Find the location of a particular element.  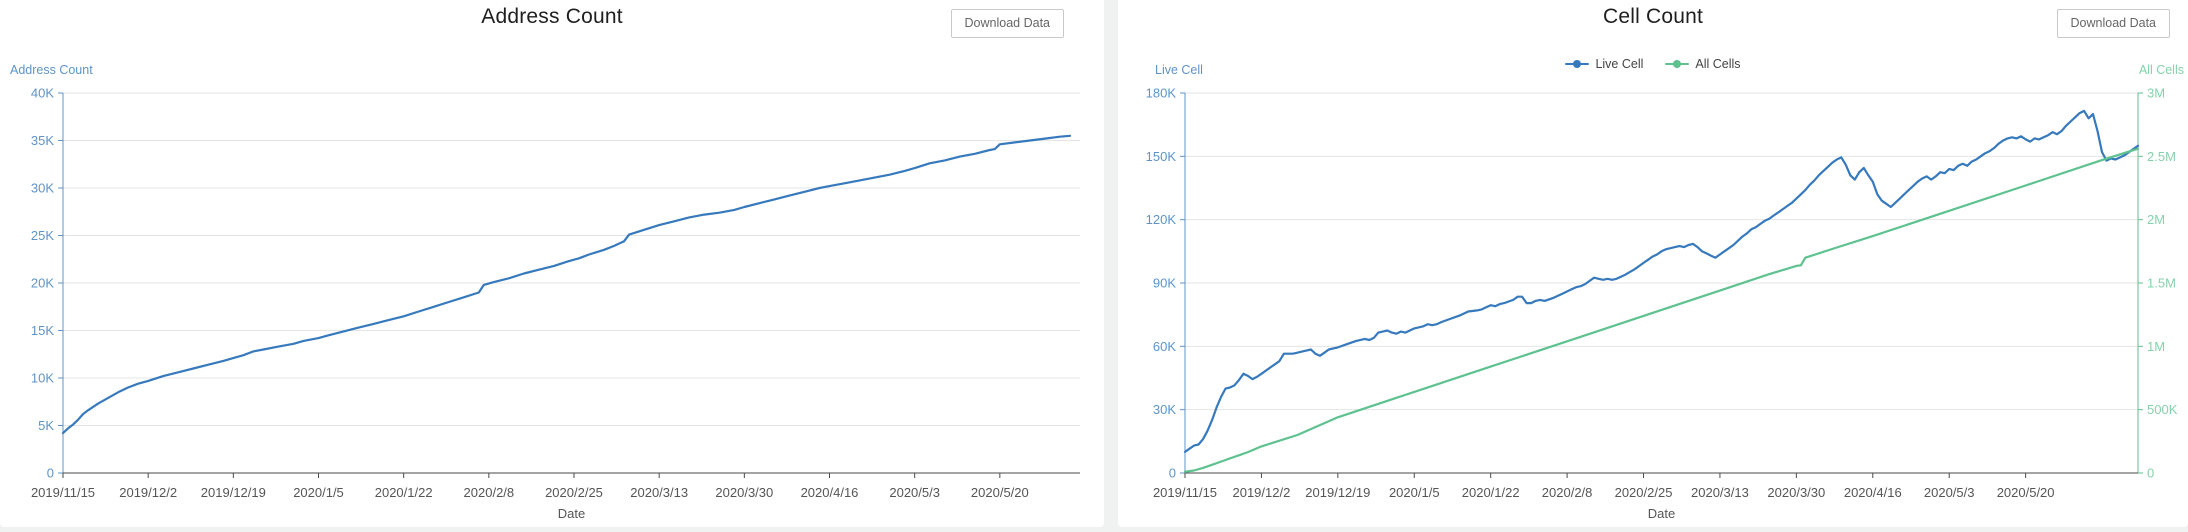

legend-item-live-cell: Live Cell is located at coordinates (1604, 64).